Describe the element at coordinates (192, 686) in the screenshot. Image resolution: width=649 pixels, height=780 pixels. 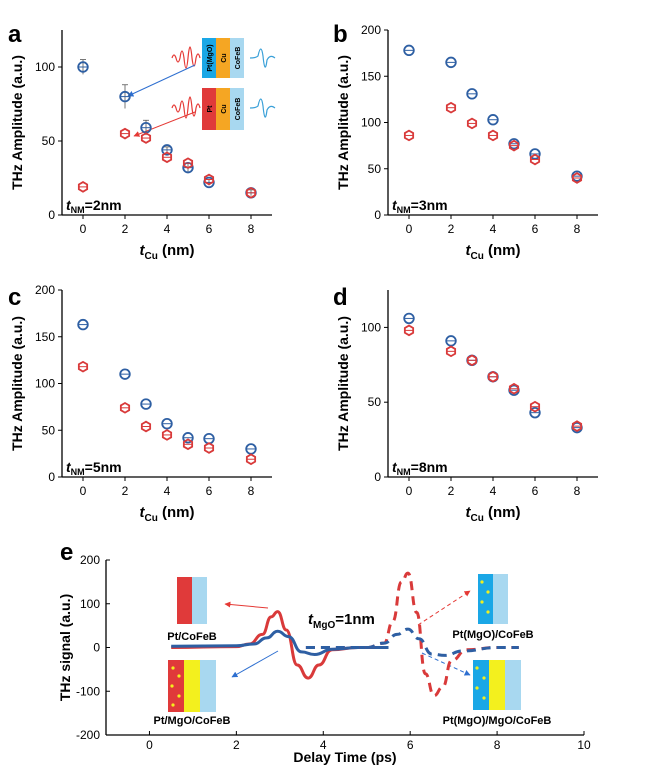
I see `stack-pt-mgo-cofeb` at that location.